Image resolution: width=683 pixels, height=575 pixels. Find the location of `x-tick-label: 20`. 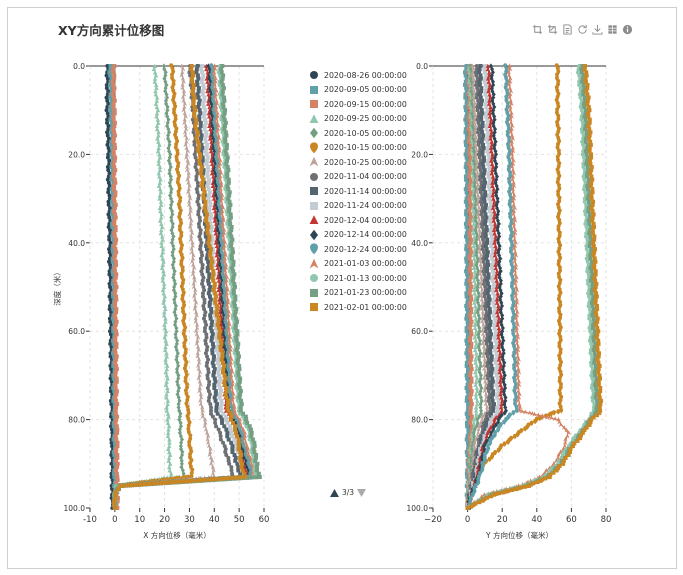

x-tick-label: 20 is located at coordinates (164, 520).